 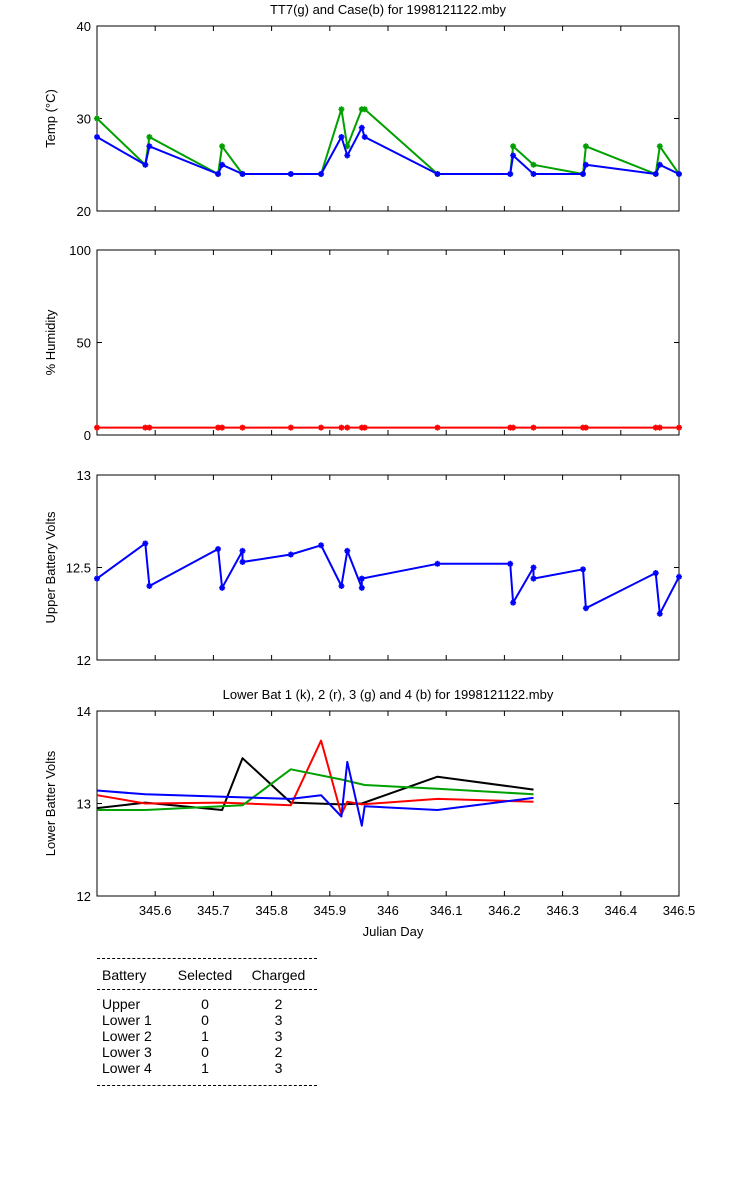 I want to click on chart-panel-3: 12 12.5 13 Upper Battery Volts, so click(x=362, y=568).